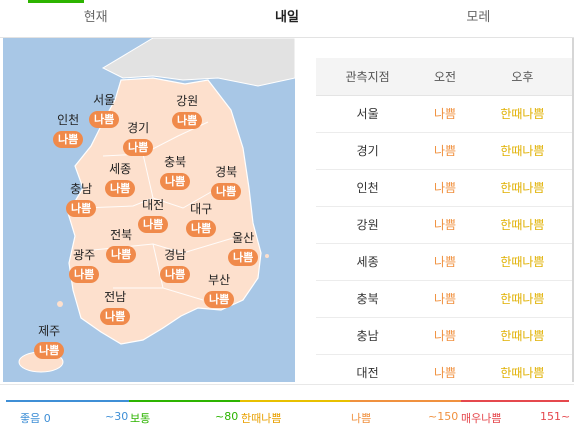 This screenshot has width=574, height=429. What do you see at coordinates (522, 77) in the screenshot?
I see `column-header-pm: 오후` at bounding box center [522, 77].